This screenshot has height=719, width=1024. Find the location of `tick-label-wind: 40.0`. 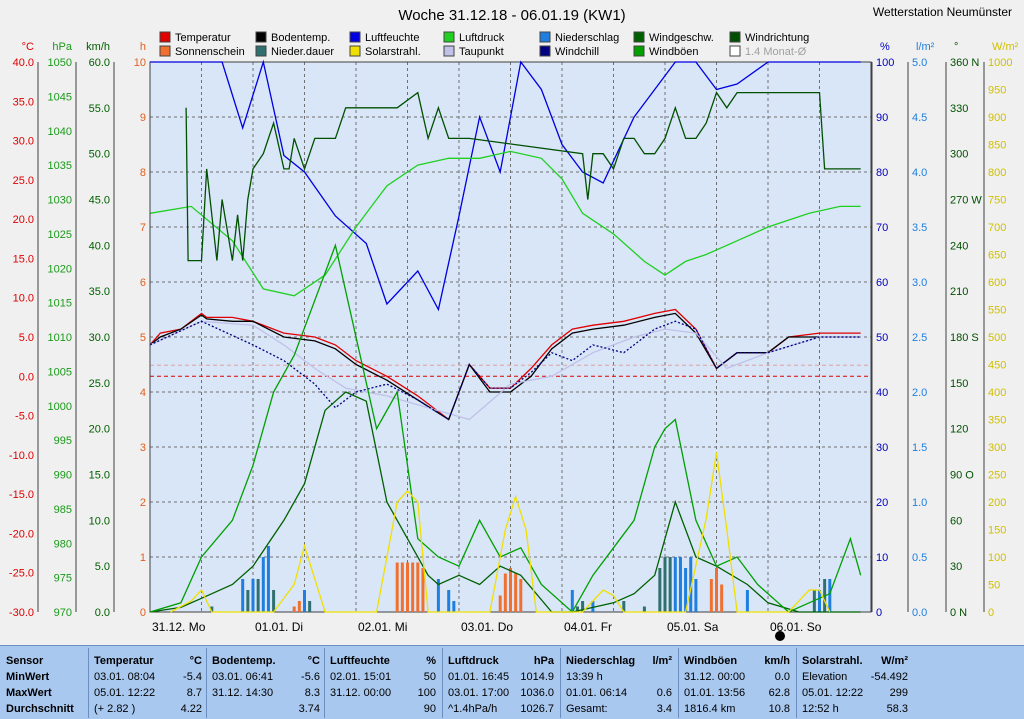

tick-label-wind: 40.0 is located at coordinates (99, 246).